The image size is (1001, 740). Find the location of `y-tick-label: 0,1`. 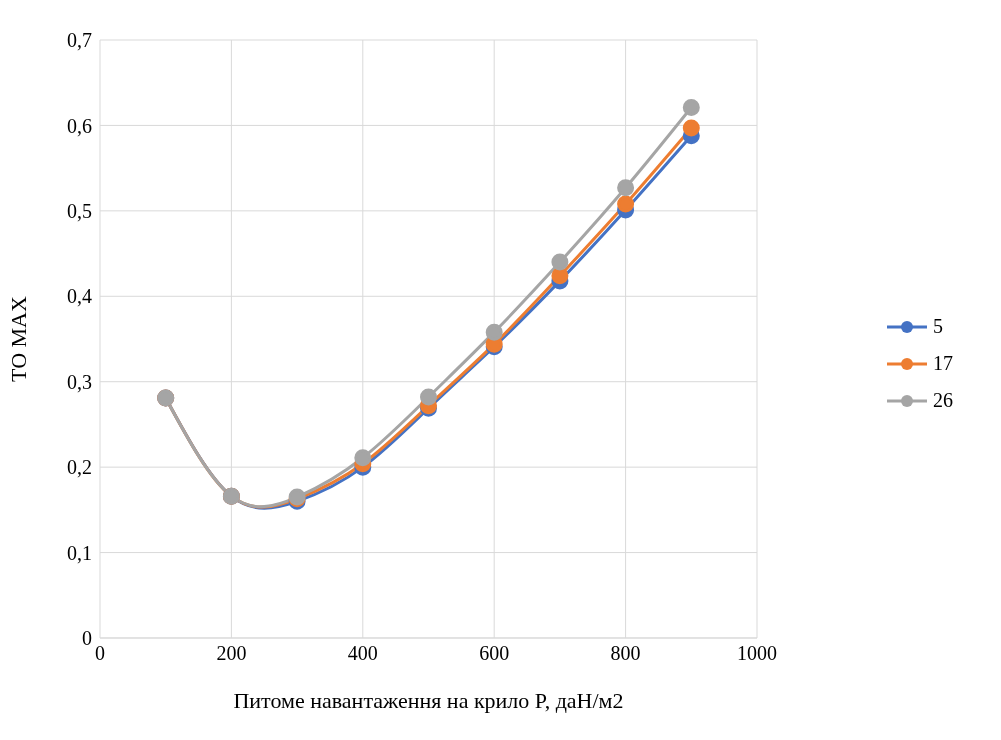

y-tick-label: 0,1 is located at coordinates (79, 552).